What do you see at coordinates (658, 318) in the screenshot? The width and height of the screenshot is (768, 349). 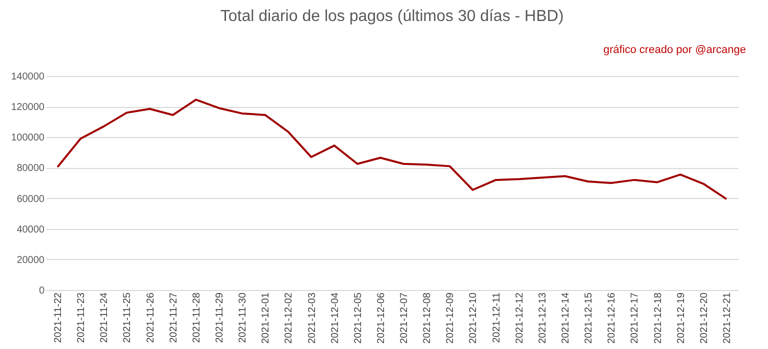 I see `x-tick-label: 2021-12-18` at bounding box center [658, 318].